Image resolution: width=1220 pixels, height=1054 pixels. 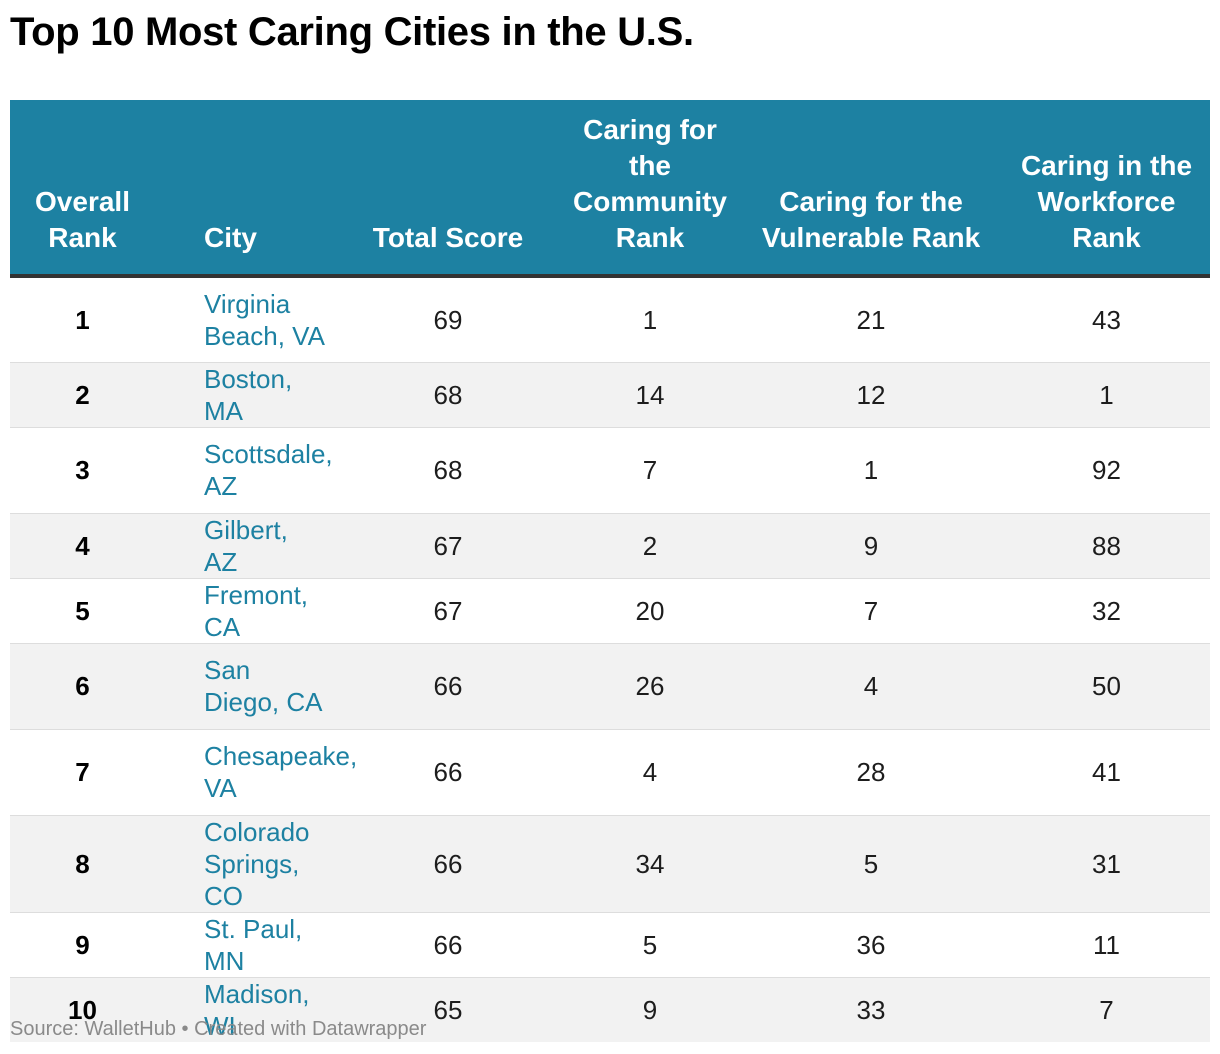 What do you see at coordinates (650, 686) in the screenshot?
I see `community-rank-cell: 26` at bounding box center [650, 686].